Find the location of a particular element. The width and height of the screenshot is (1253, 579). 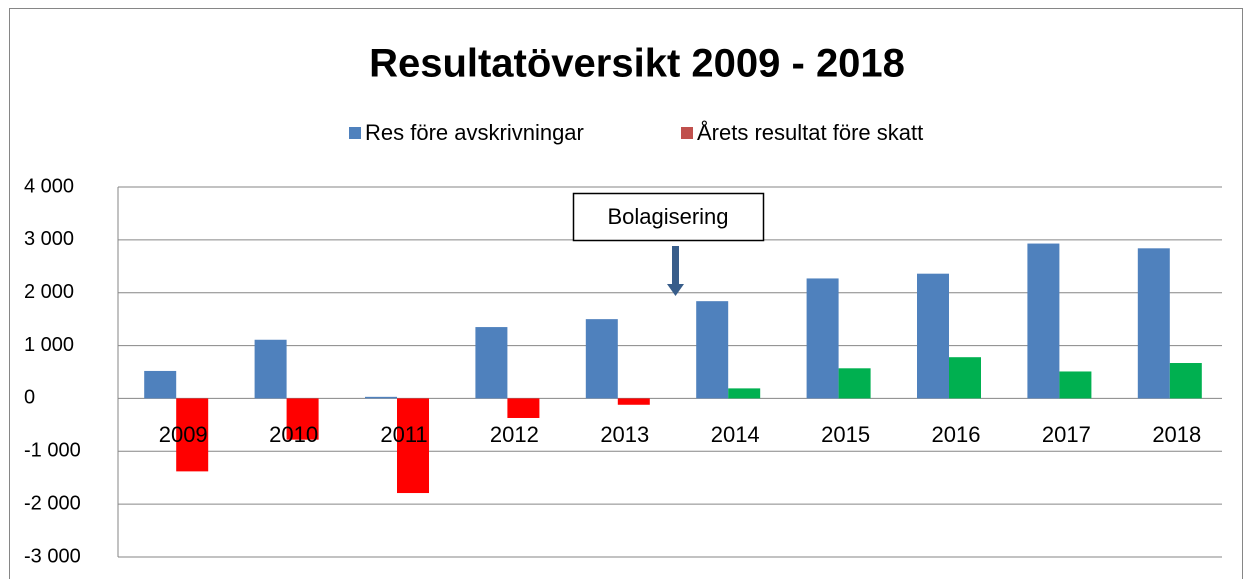

y-tick-label: 1 000 is located at coordinates (49, 345).